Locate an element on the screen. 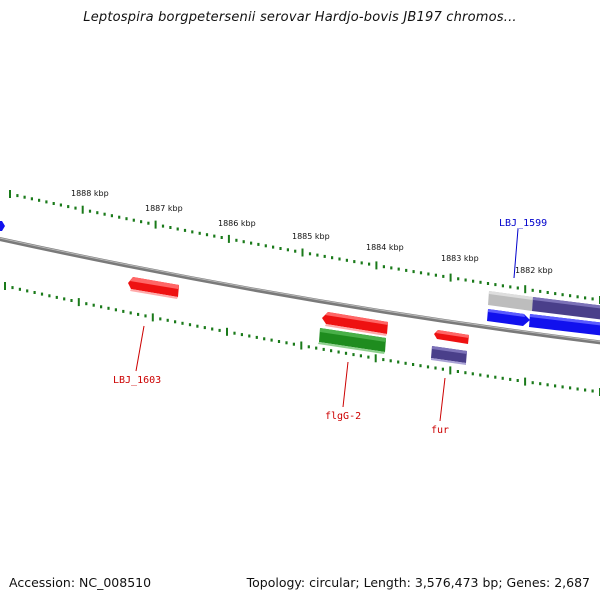  ruler-label-1887: 1887 kbp is located at coordinates (164, 208).